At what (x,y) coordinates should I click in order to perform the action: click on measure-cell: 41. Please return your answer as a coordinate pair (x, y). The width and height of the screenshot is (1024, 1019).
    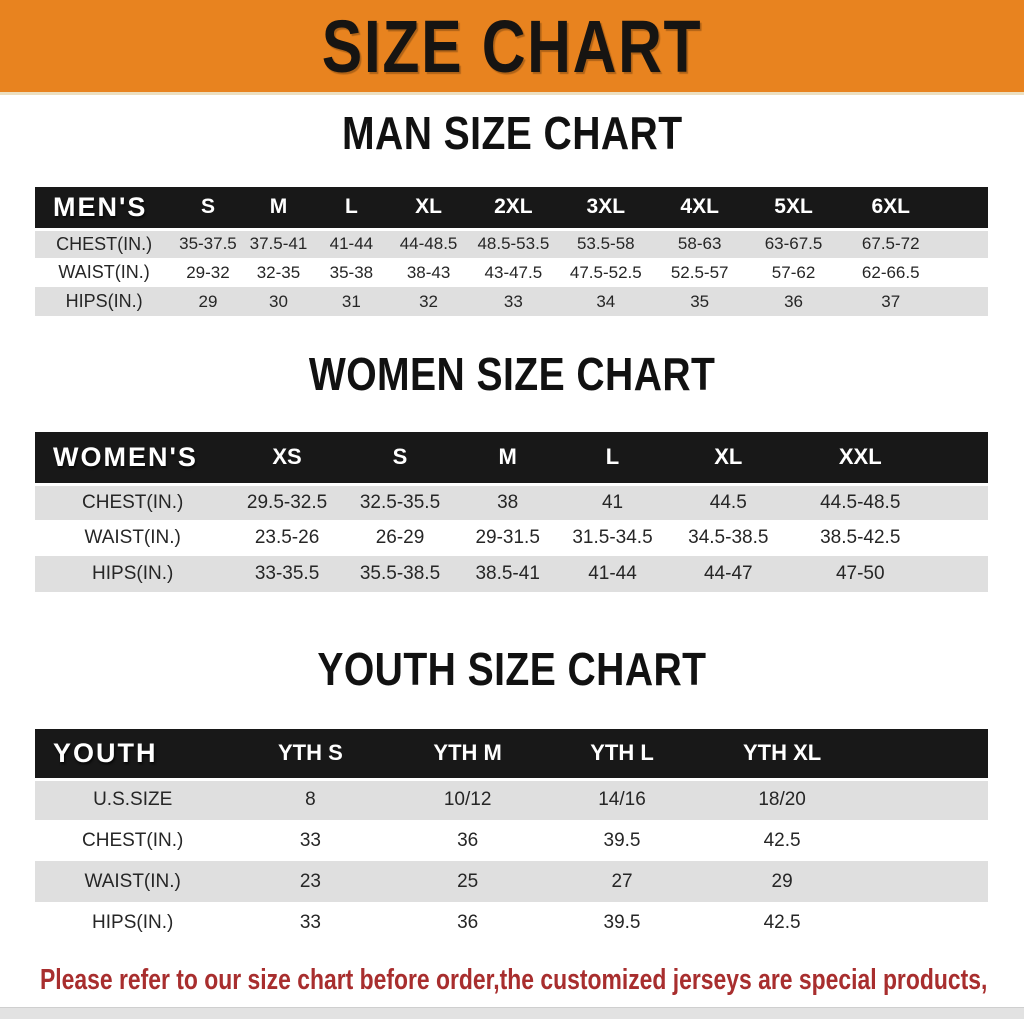
    Looking at the image, I should click on (612, 502).